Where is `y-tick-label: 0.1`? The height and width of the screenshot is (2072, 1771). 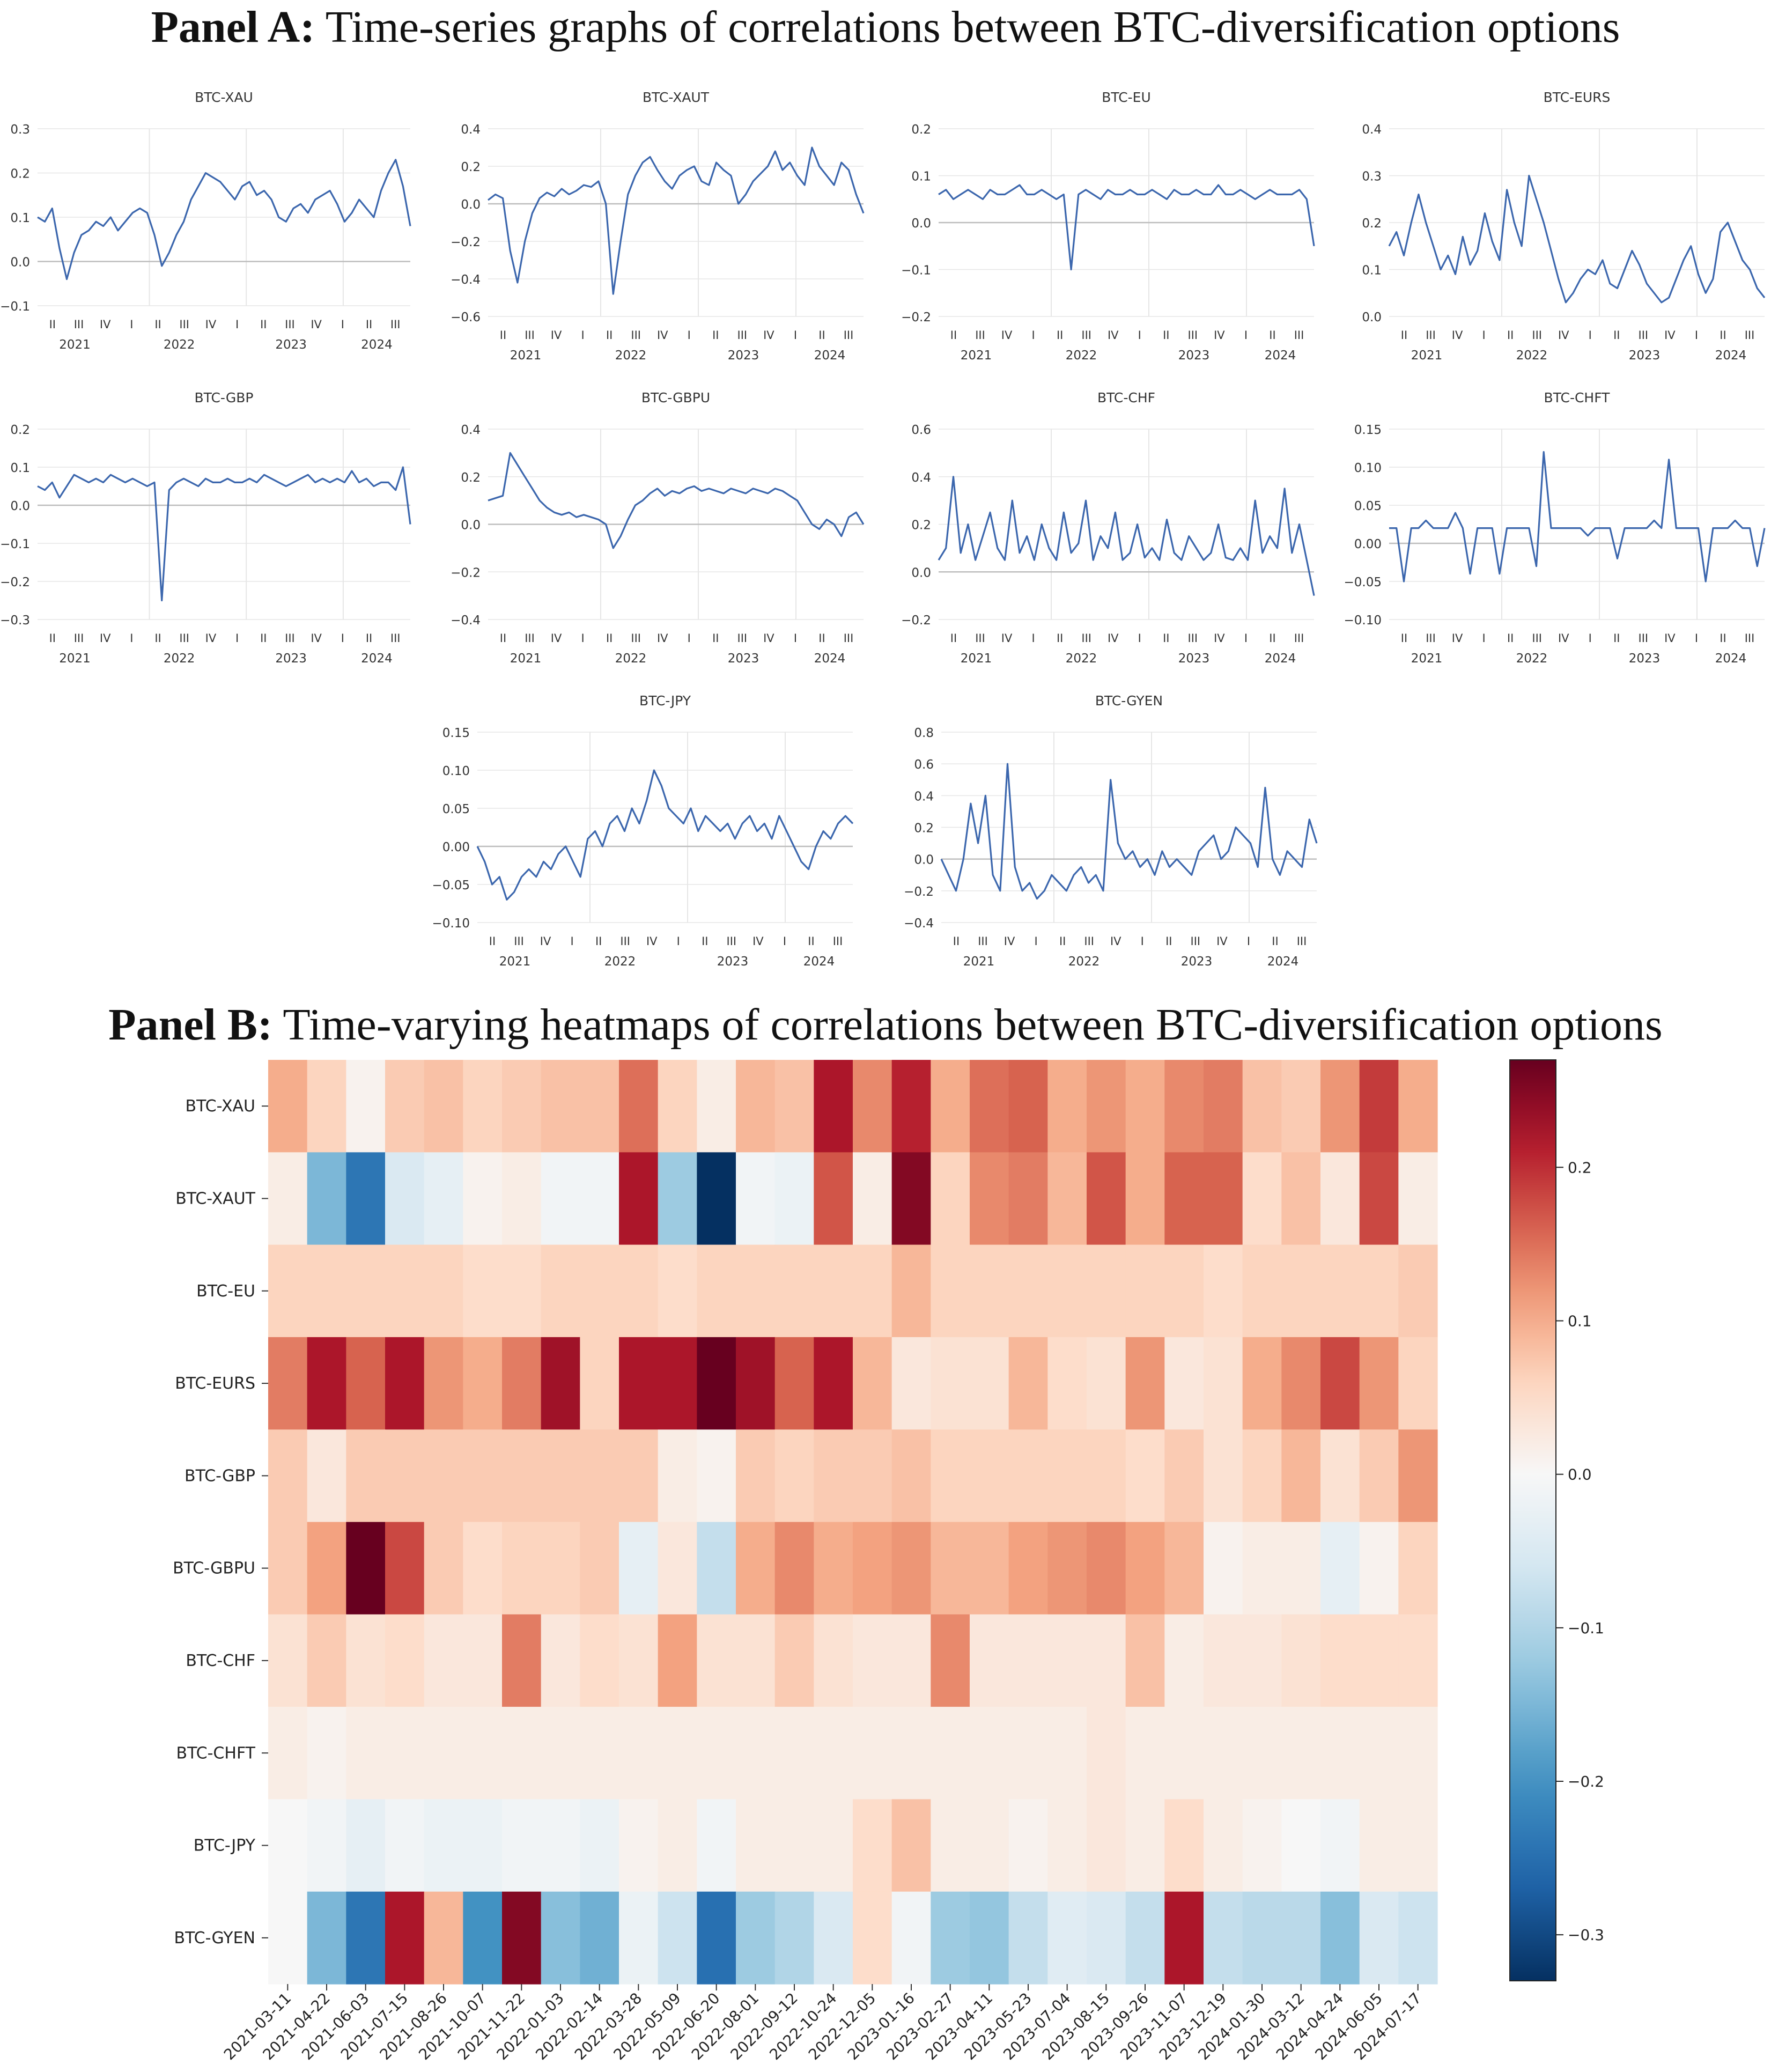
y-tick-label: 0.1 is located at coordinates (20, 218).